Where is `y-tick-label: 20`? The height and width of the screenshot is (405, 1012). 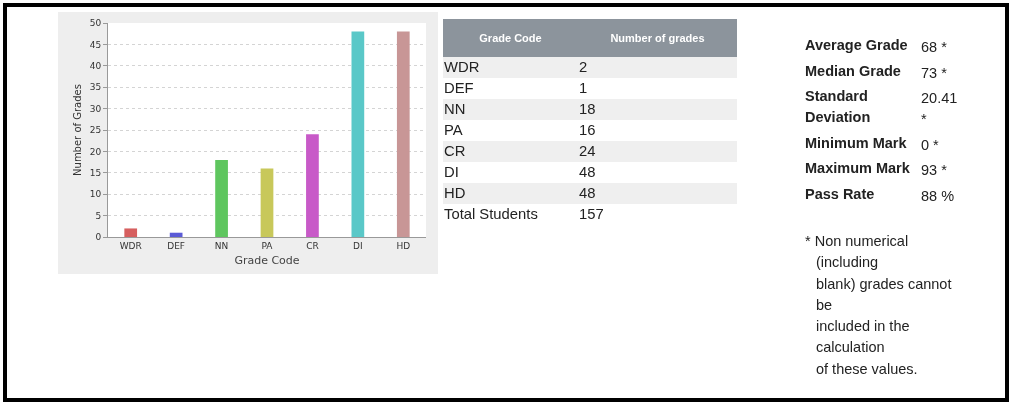
y-tick-label: 20 is located at coordinates (95, 151).